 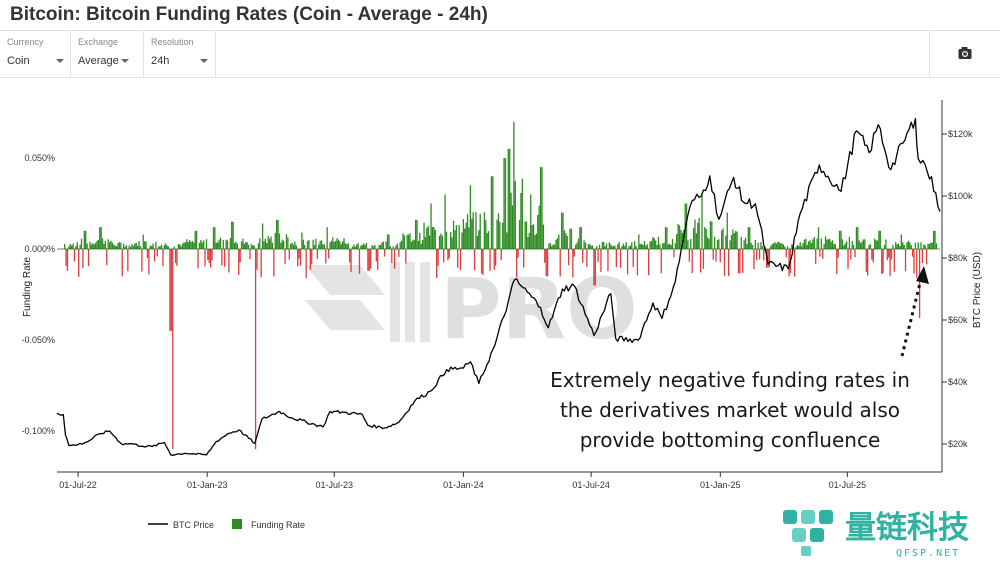 I want to click on legend-label-btc-price: BTC Price, so click(x=193, y=525).